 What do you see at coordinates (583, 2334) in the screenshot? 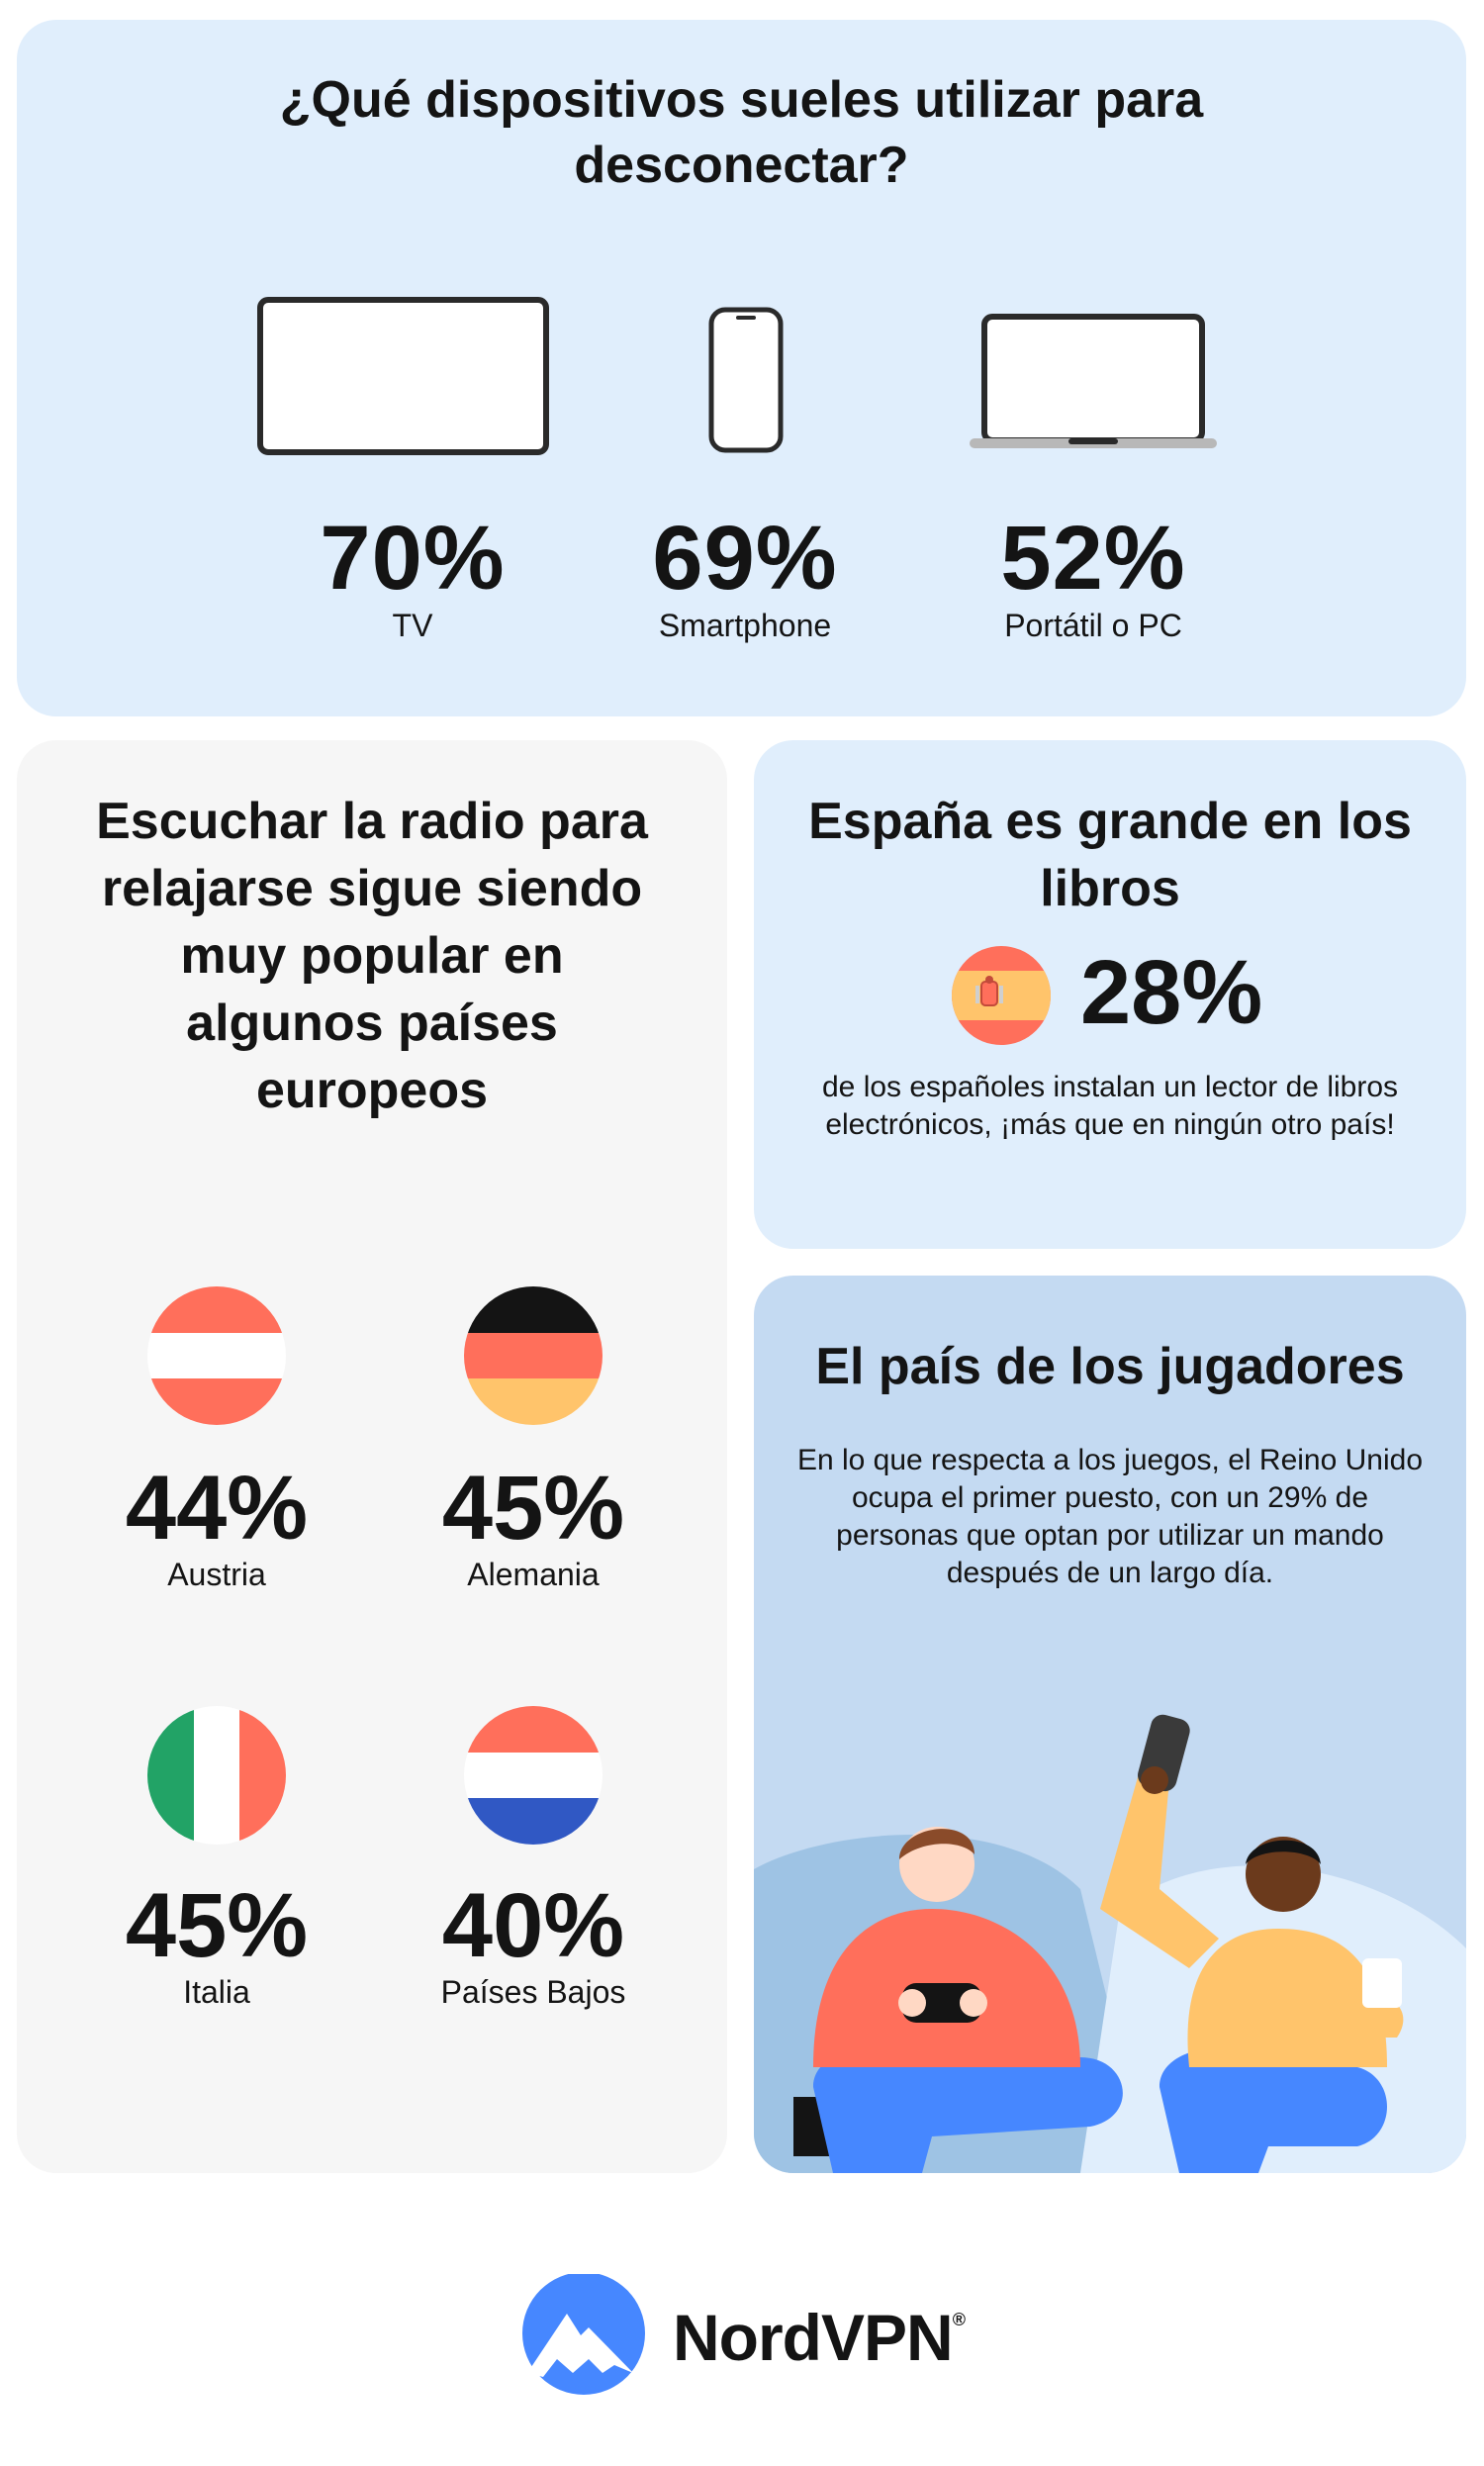
I see `nordvpn-mountain-icon` at bounding box center [583, 2334].